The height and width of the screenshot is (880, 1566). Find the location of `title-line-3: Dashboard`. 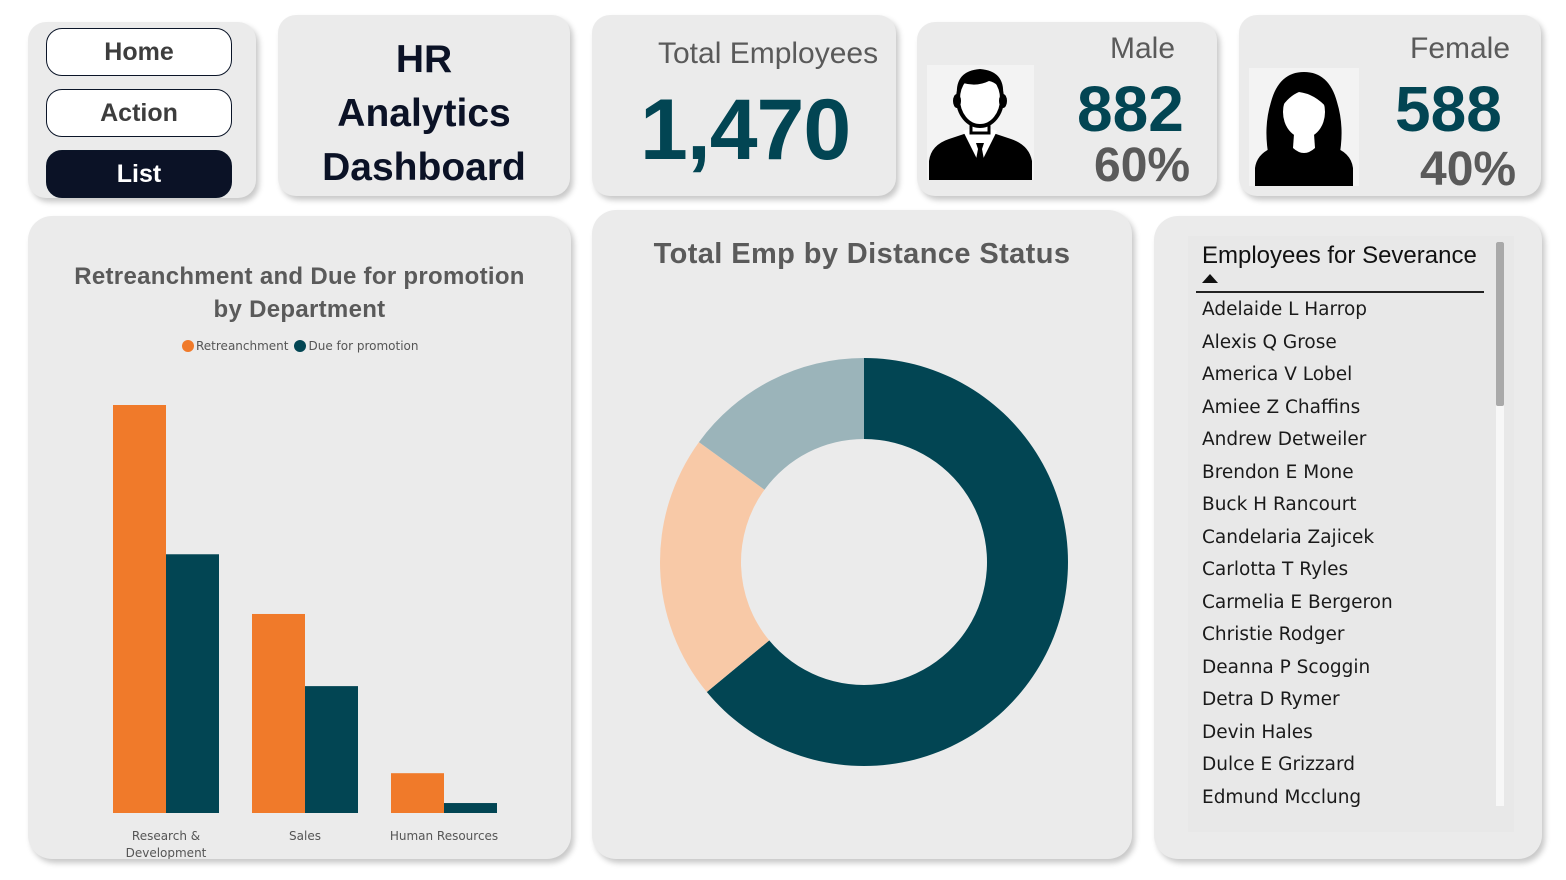

title-line-3: Dashboard is located at coordinates (424, 167).